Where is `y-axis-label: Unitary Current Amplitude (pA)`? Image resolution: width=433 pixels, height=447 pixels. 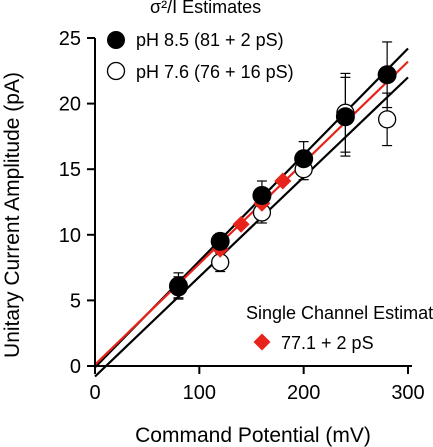
y-axis-label: Unitary Current Amplitude (pA) is located at coordinates (12, 215).